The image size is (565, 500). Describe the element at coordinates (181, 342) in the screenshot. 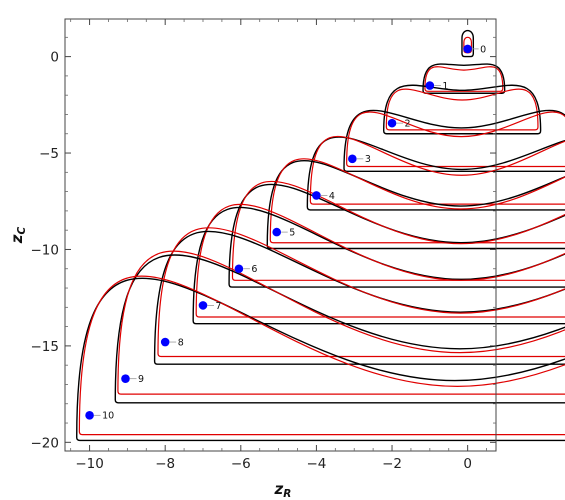

I see `point-label-8: 8` at that location.